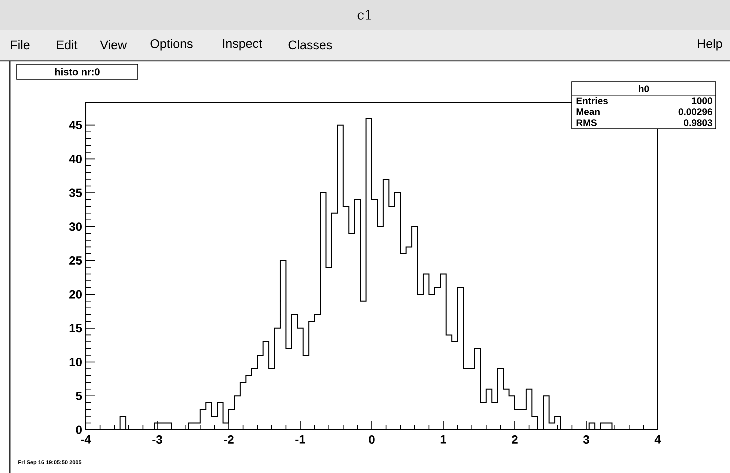 Image resolution: width=730 pixels, height=473 pixels. Describe the element at coordinates (20, 45) in the screenshot. I see `text: File` at that location.